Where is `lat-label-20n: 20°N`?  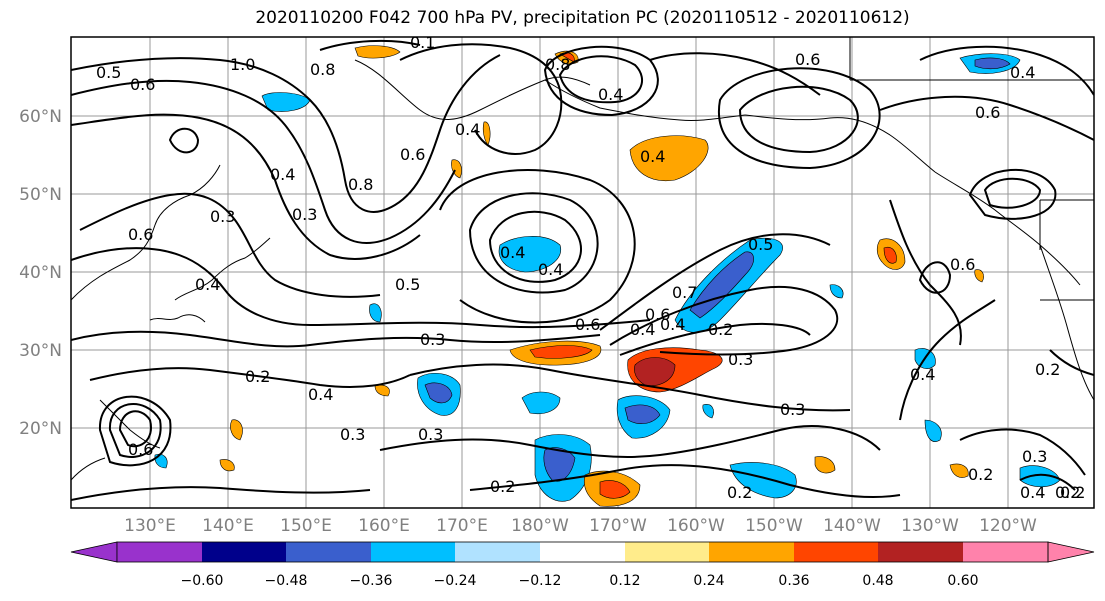 lat-label-20n: 20°N is located at coordinates (40, 429).